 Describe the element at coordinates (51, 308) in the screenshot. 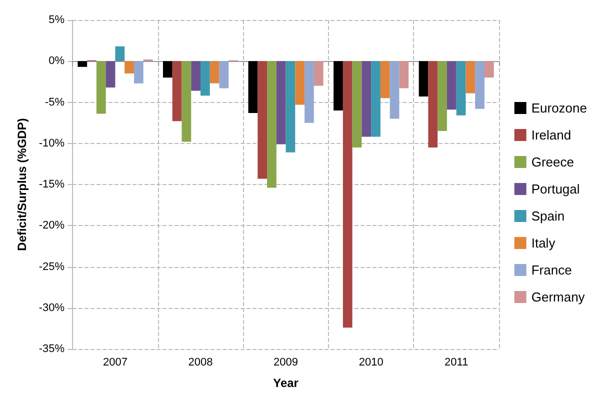

I see `y-tick-label: -30%` at that location.